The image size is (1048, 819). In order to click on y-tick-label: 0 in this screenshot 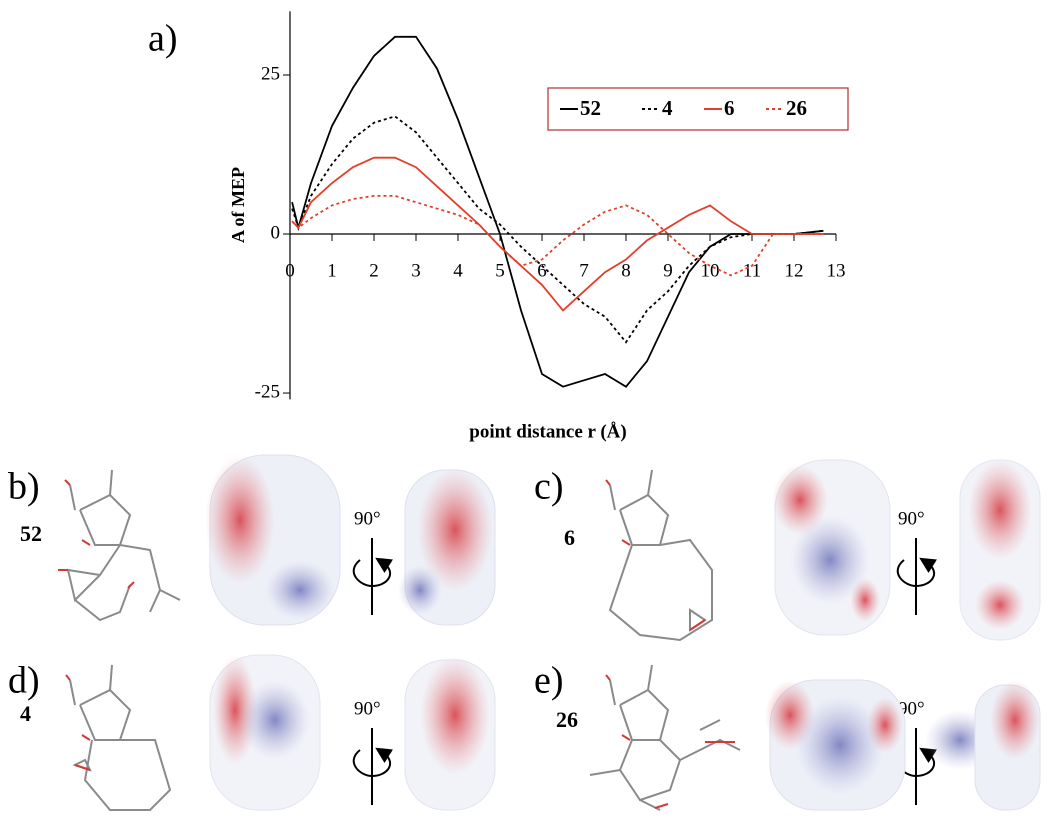, I will do `click(276, 232)`.